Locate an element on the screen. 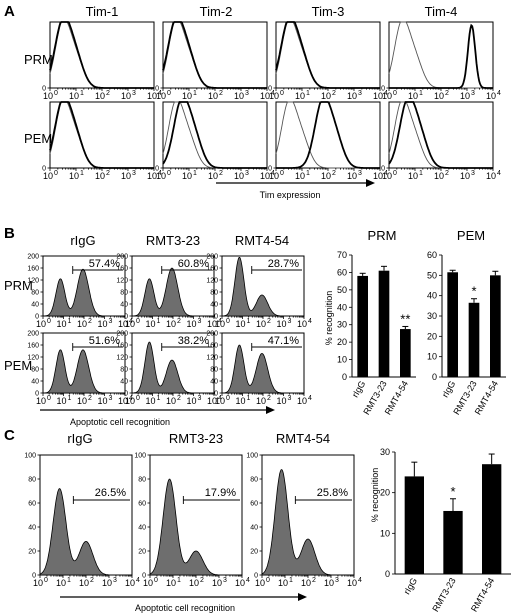 The width and height of the screenshot is (520, 615). a-pem-2-xtick-label: 10 is located at coordinates (265, 176).